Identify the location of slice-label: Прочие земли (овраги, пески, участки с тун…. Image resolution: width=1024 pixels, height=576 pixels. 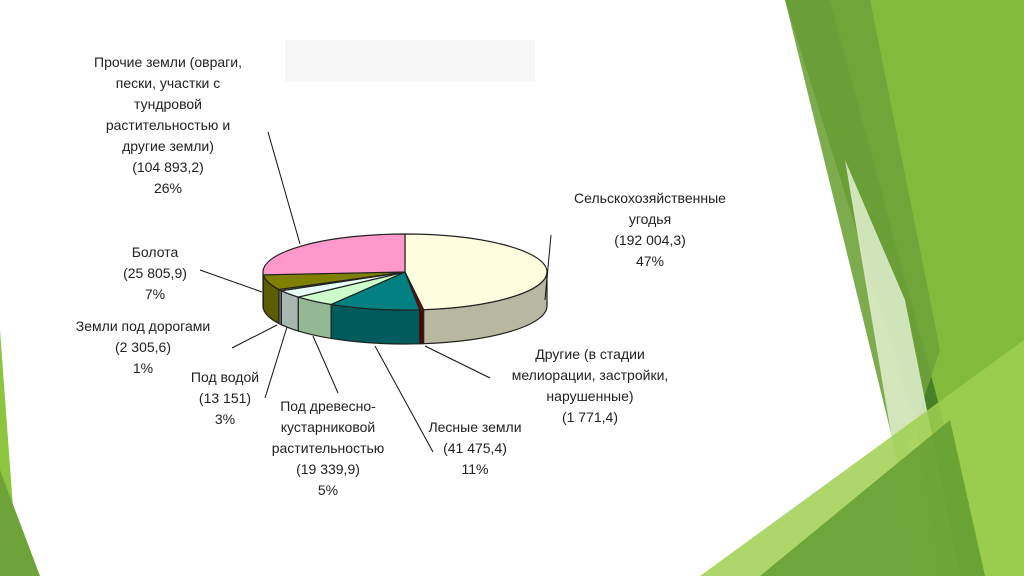
(168, 125).